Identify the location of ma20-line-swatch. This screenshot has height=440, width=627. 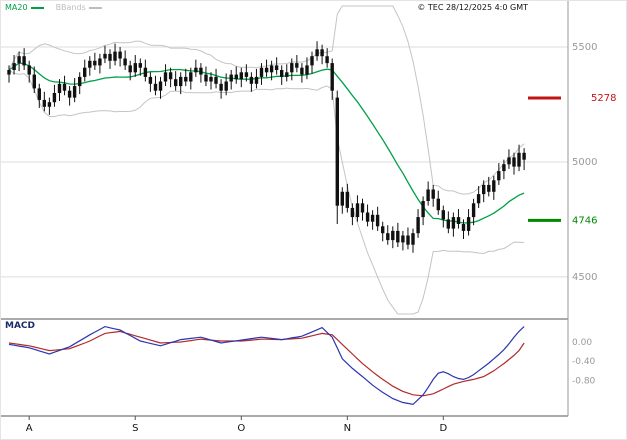
(37, 8).